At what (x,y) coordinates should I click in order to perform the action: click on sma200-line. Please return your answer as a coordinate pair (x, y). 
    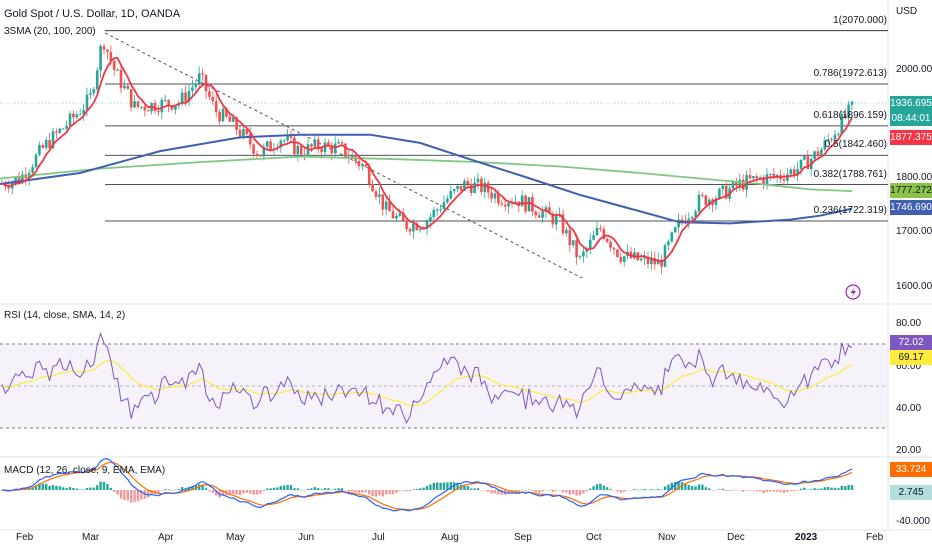
    Looking at the image, I should click on (426, 173).